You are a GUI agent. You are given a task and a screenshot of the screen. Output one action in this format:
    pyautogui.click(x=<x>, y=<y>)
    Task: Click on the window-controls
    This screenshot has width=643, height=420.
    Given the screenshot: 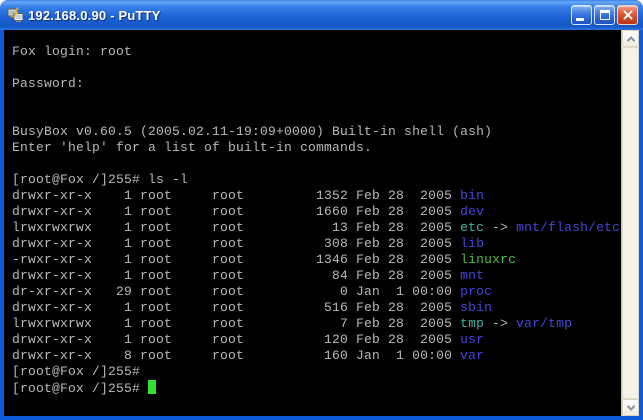 What is the action you would take?
    pyautogui.click(x=604, y=15)
    